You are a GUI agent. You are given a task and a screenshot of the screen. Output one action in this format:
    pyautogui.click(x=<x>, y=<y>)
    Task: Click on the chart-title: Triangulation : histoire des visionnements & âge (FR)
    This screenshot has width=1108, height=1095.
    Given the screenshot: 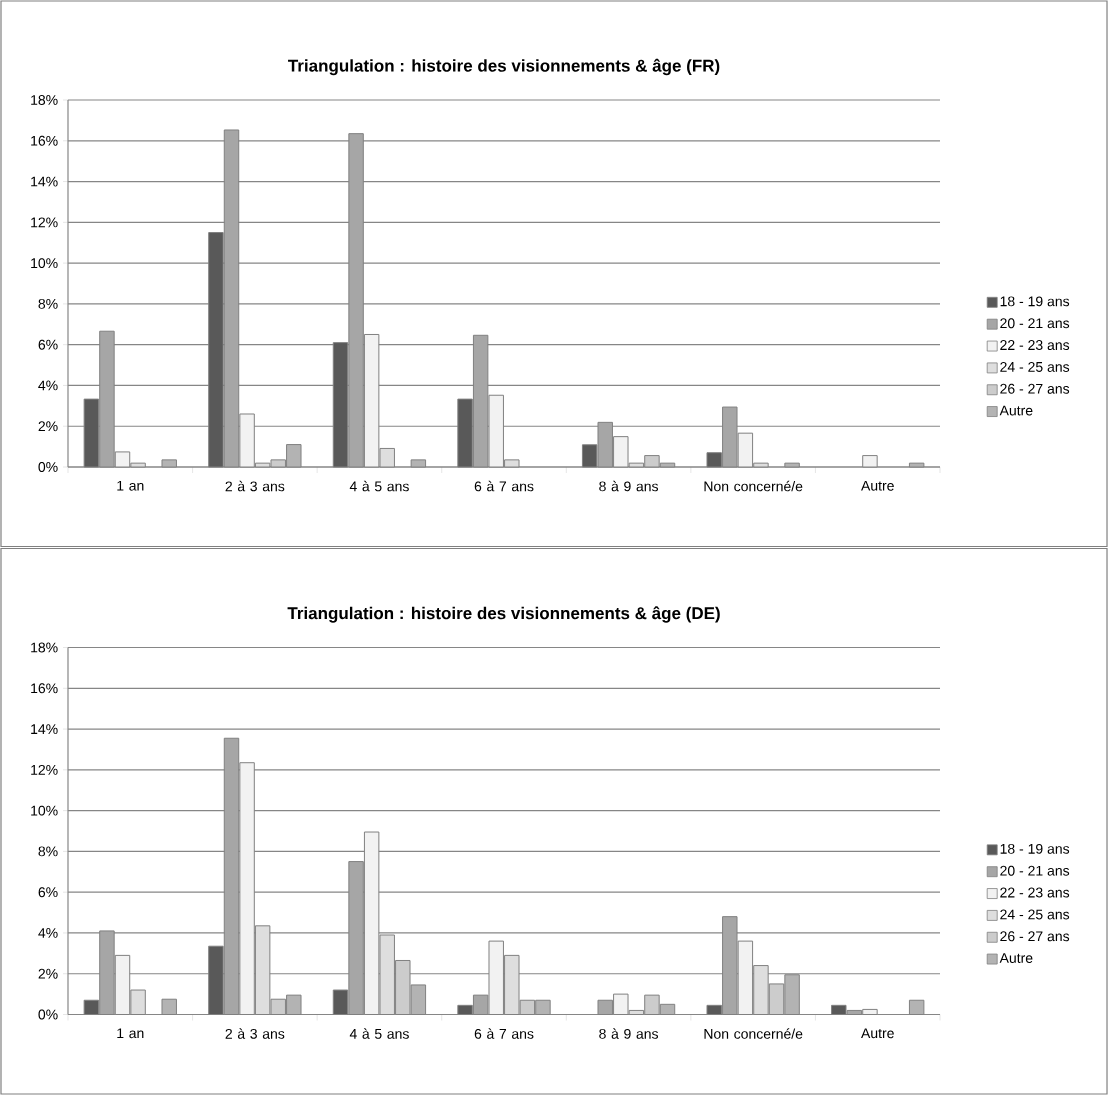 What is the action you would take?
    pyautogui.click(x=504, y=67)
    